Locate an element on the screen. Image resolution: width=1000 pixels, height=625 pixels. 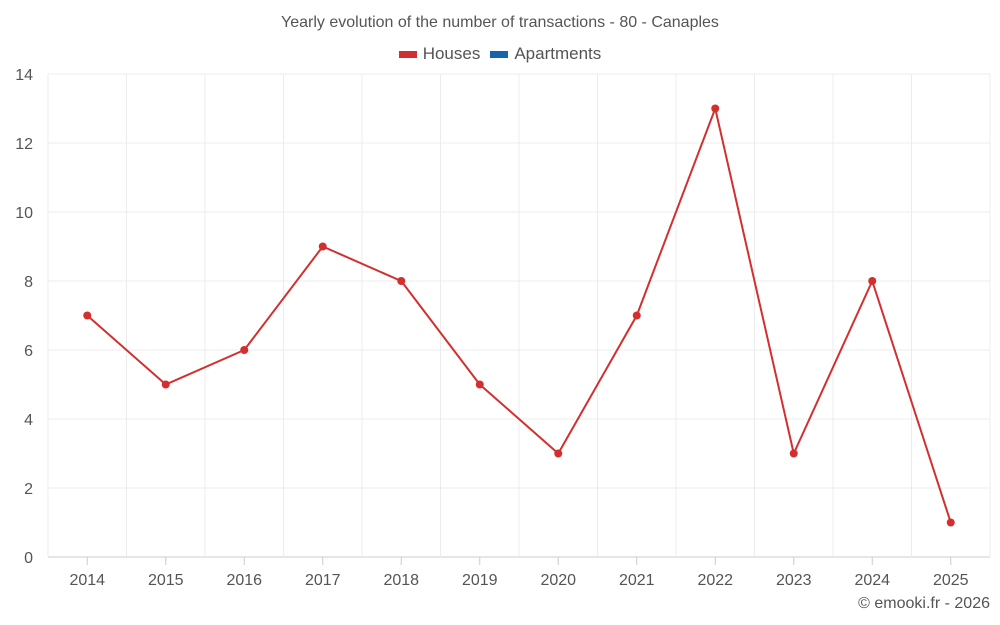
x-tick-label: 2020 is located at coordinates (558, 580).